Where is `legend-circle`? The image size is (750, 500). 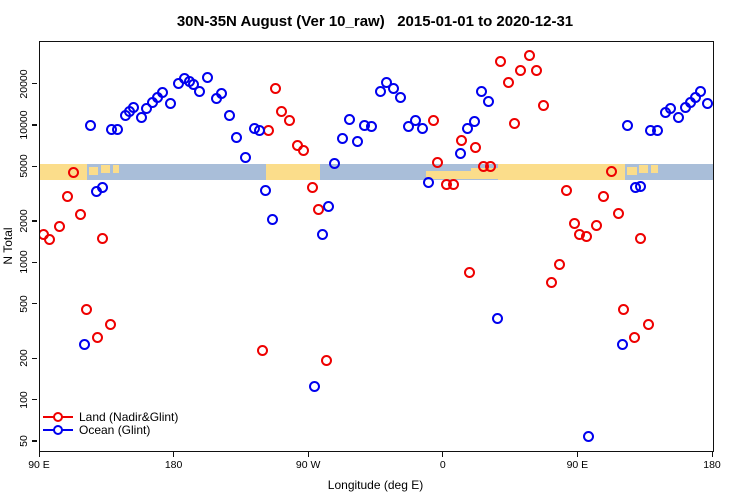 legend-circle is located at coordinates (58, 416).